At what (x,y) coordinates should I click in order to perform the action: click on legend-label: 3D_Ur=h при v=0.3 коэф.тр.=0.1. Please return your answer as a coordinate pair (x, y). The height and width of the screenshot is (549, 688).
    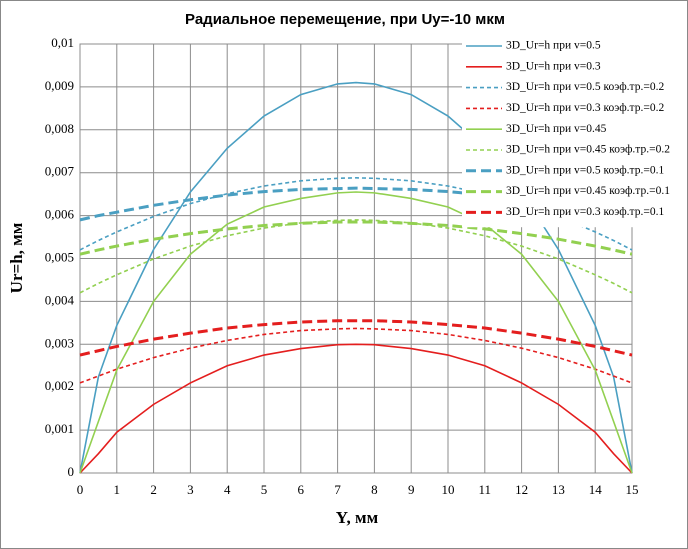
    Looking at the image, I should click on (585, 212).